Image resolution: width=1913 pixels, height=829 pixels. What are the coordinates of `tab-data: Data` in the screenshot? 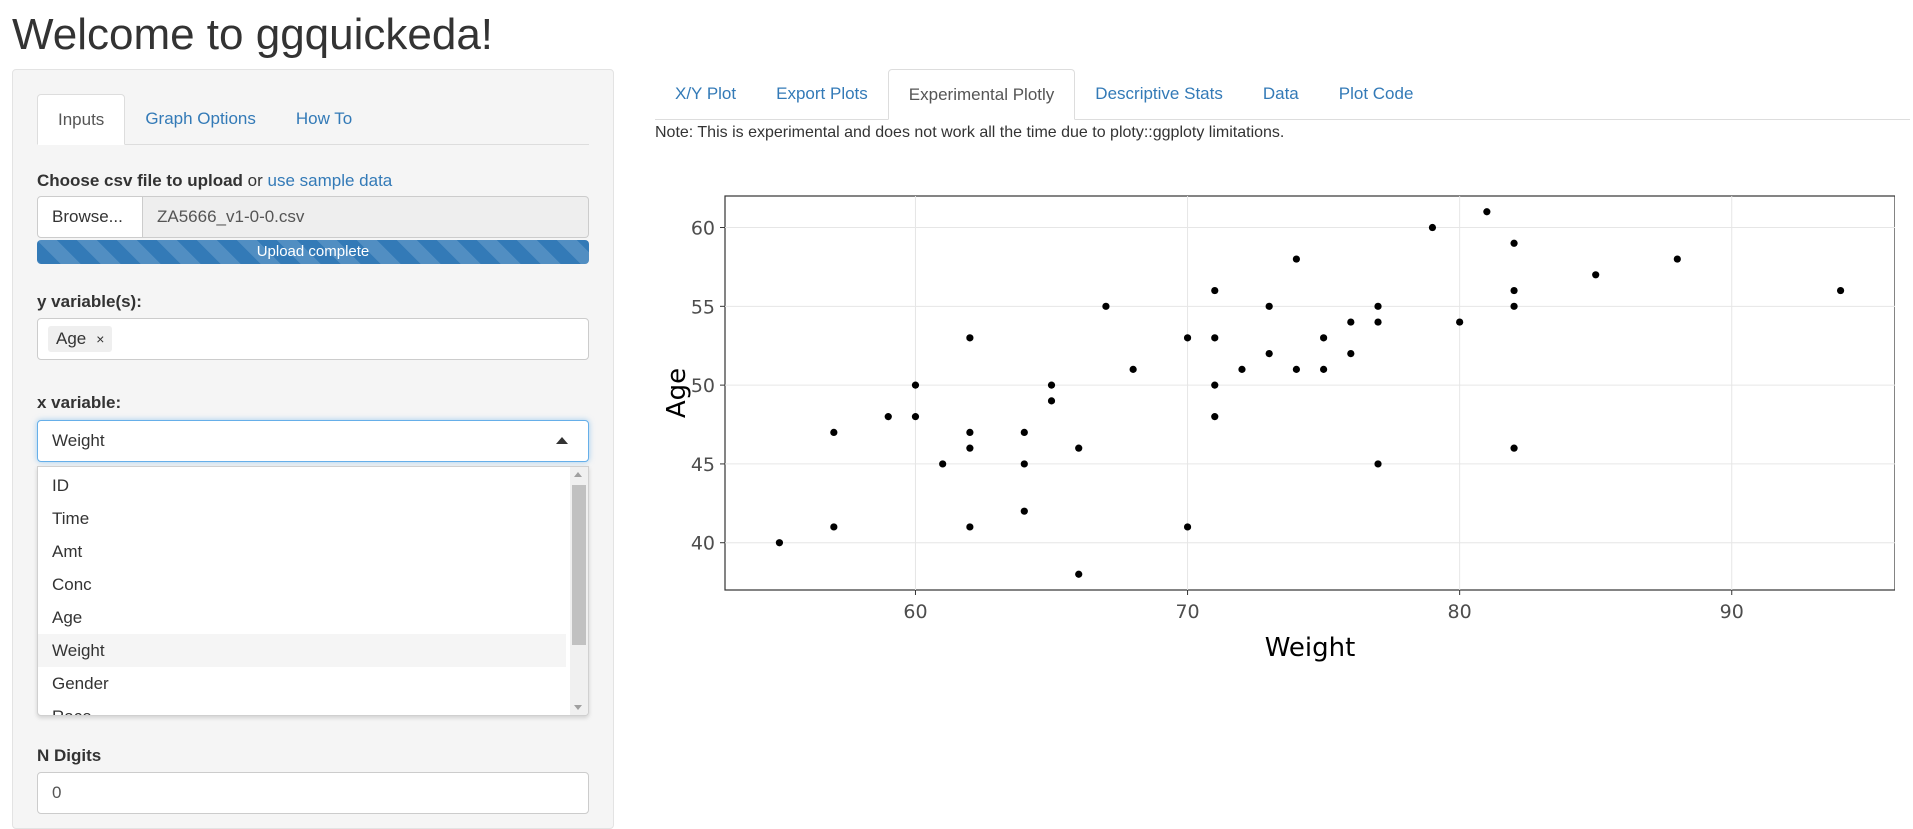 It's located at (1280, 93).